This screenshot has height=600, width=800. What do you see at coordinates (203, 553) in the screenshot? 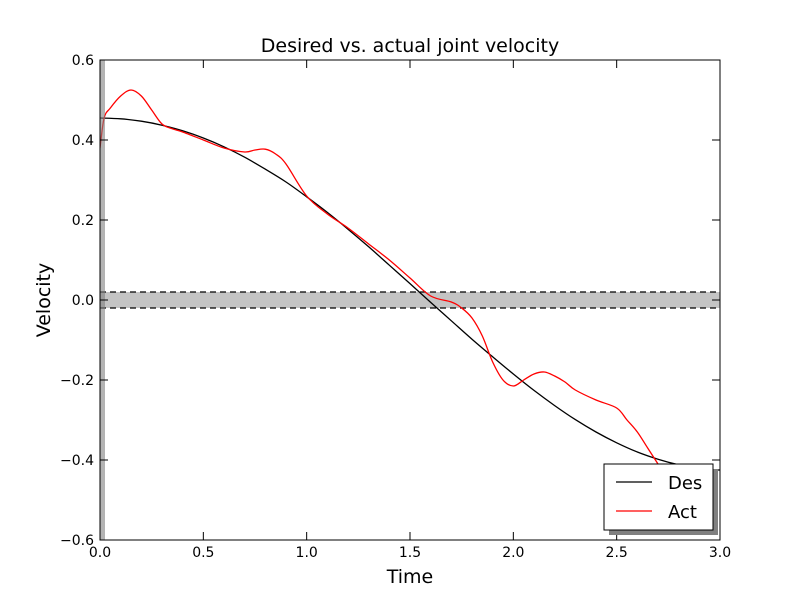
I see `x-tick-label: 0.5` at bounding box center [203, 553].